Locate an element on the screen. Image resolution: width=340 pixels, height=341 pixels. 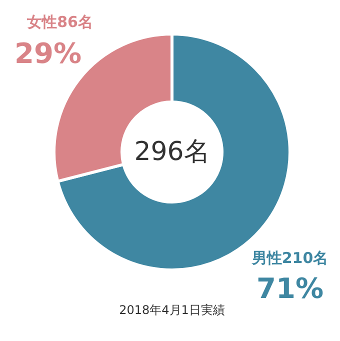
data-label: 29% is located at coordinates (48, 53).